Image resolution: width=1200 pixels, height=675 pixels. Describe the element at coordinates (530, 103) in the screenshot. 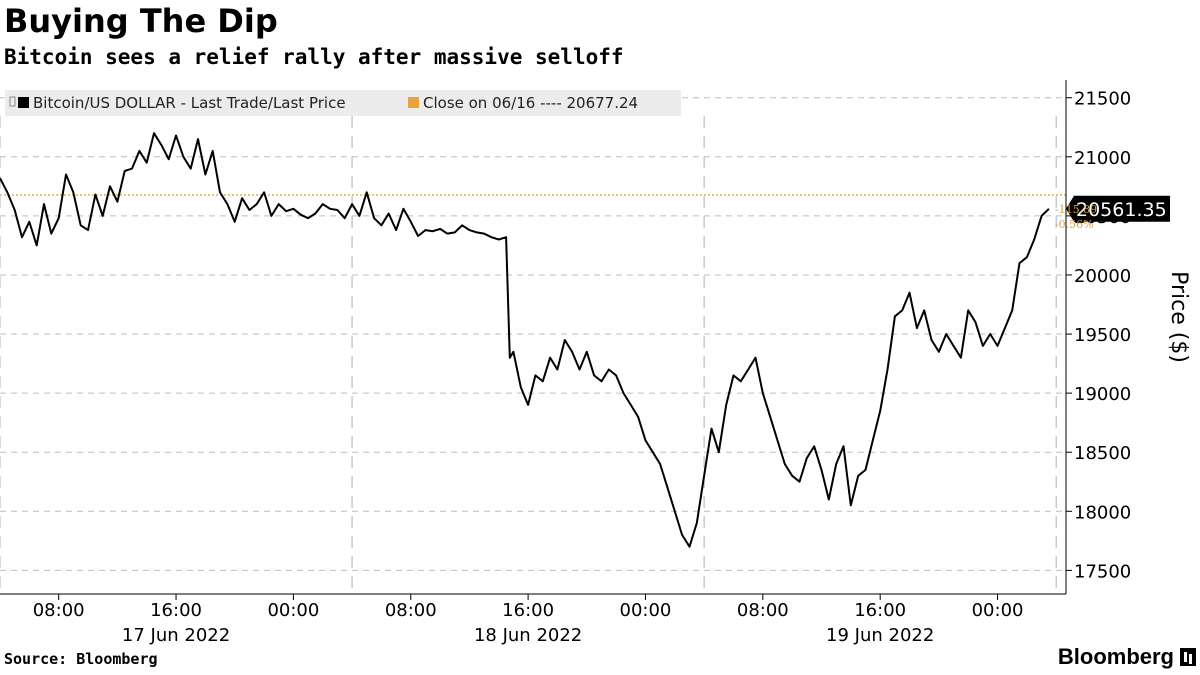

I see `legend-label-close: Close on 06/16 ---- 20677.24` at that location.